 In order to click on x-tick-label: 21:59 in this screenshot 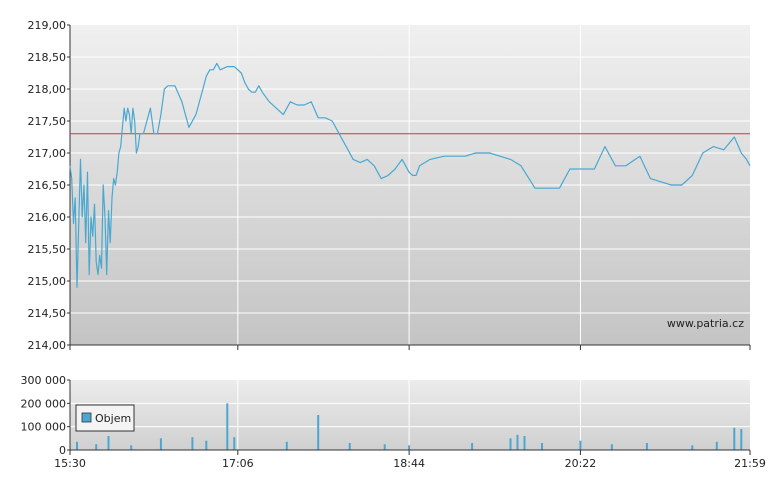, I will do `click(750, 463)`.